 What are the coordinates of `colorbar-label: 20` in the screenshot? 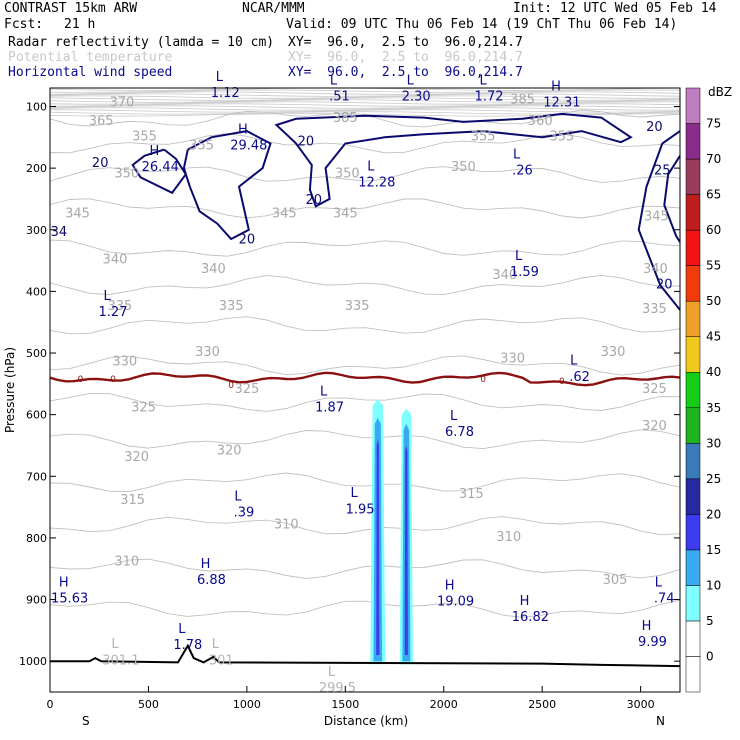 It's located at (713, 514).